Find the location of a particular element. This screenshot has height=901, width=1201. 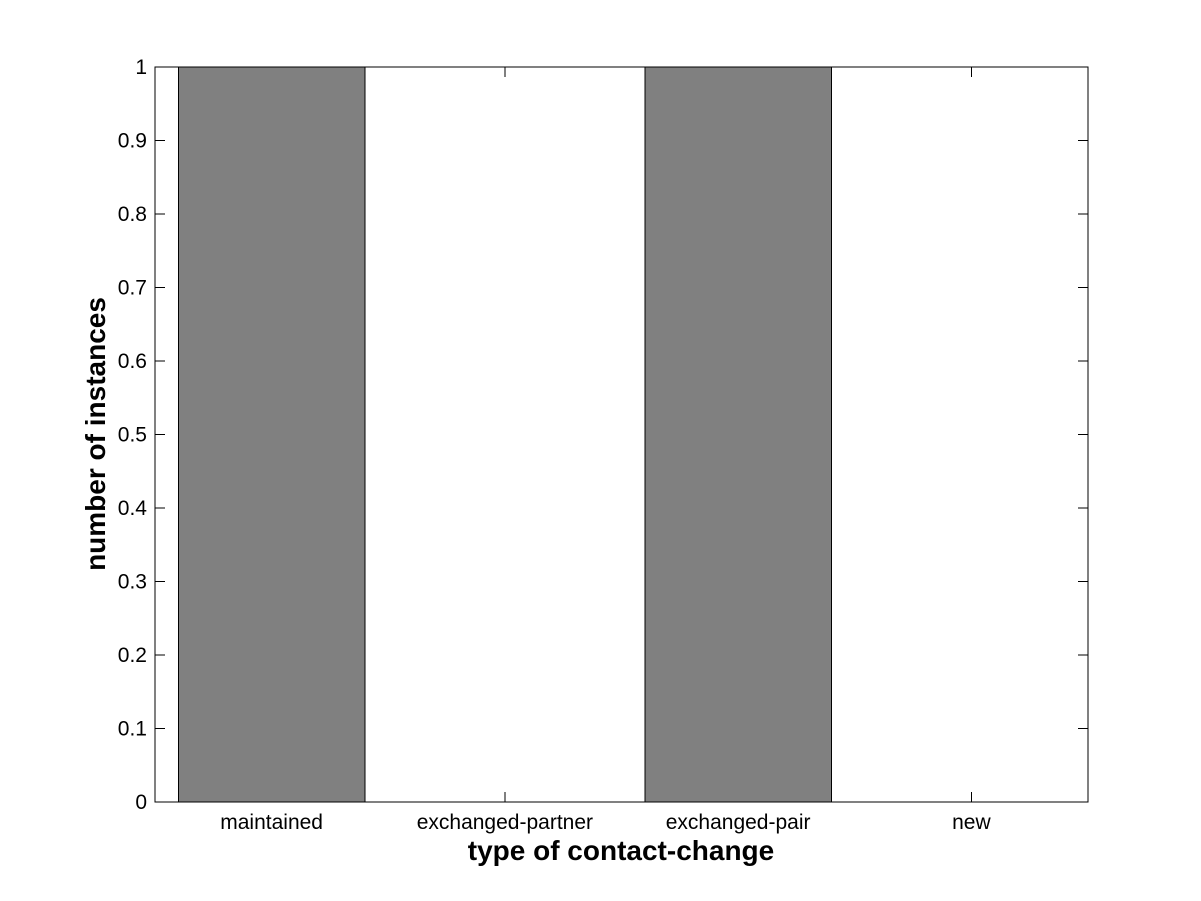

bar-maintained is located at coordinates (271, 434).